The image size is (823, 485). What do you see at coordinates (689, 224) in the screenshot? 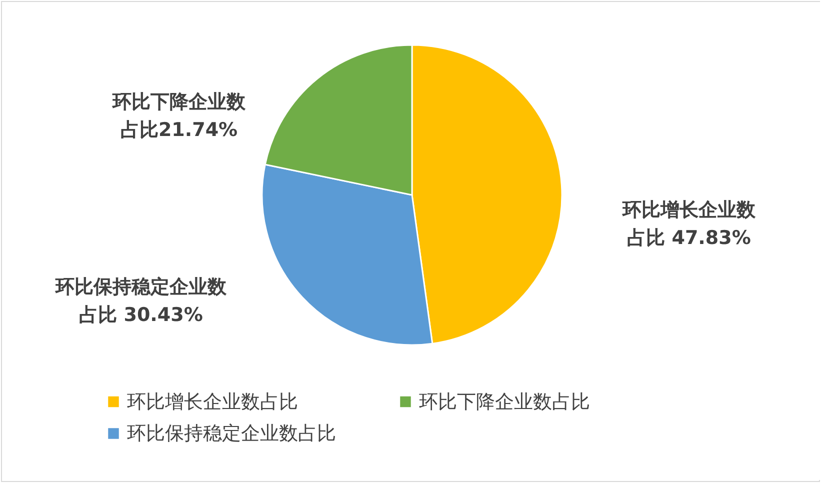
I see `data-label: 环比增长企业数占比 47.83%` at bounding box center [689, 224].